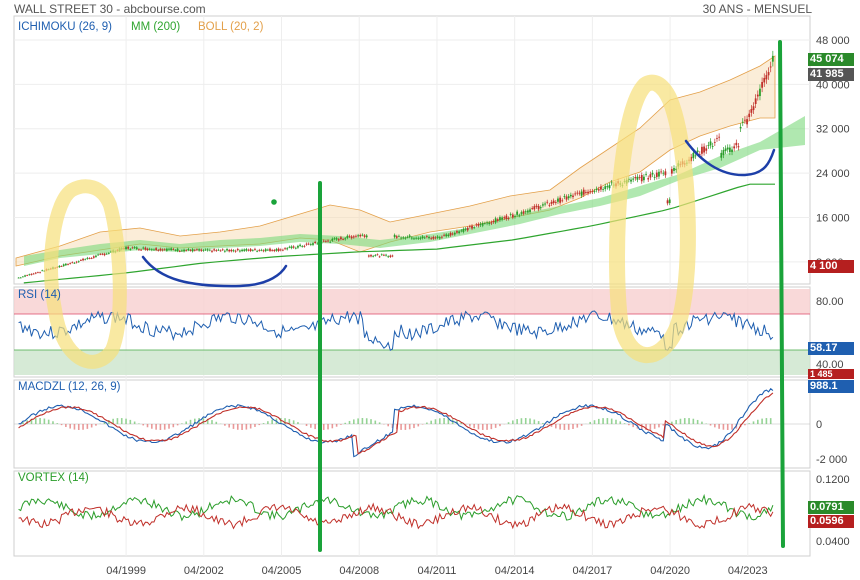  What do you see at coordinates (156, 27) in the screenshot?
I see `mm200-label: MM (200)` at bounding box center [156, 27].